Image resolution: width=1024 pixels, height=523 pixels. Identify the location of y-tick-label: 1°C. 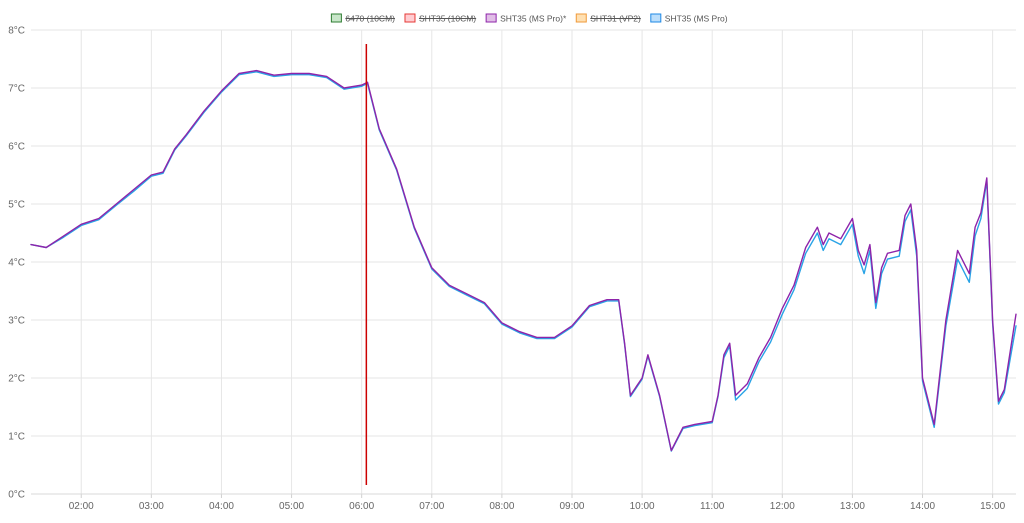
(16, 437).